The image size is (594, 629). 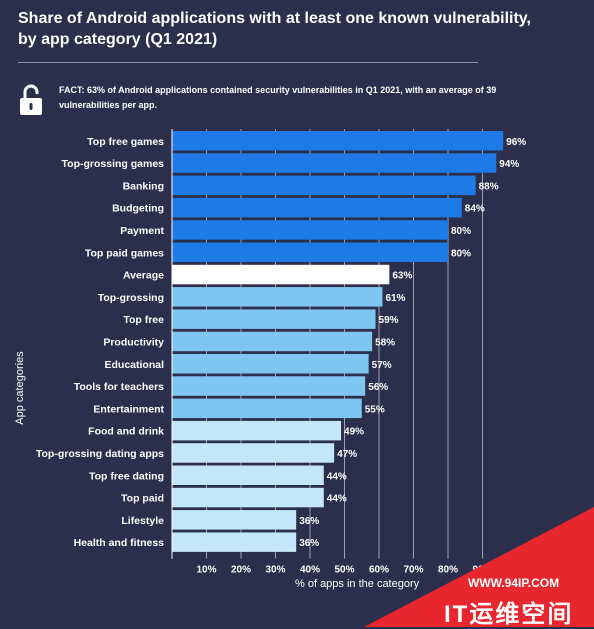 I want to click on category-label: Top free games, so click(x=125, y=142).